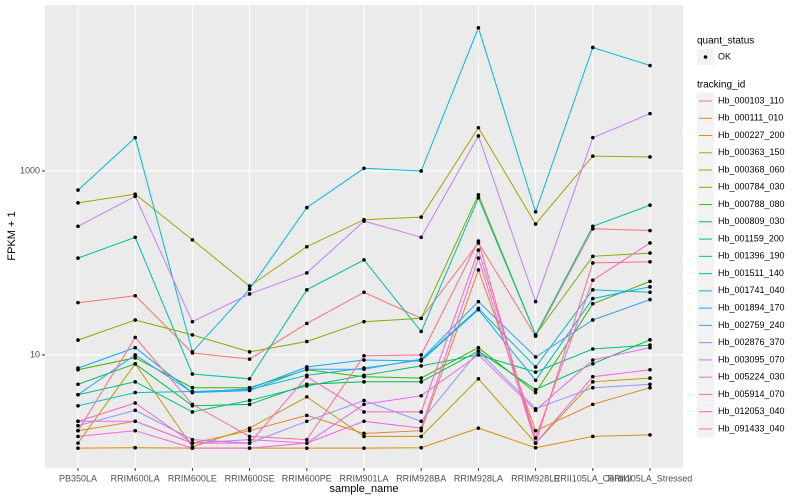 Image resolution: width=800 pixels, height=500 pixels. What do you see at coordinates (751, 307) in the screenshot?
I see `legend-label: Hb_001894_170` at bounding box center [751, 307].